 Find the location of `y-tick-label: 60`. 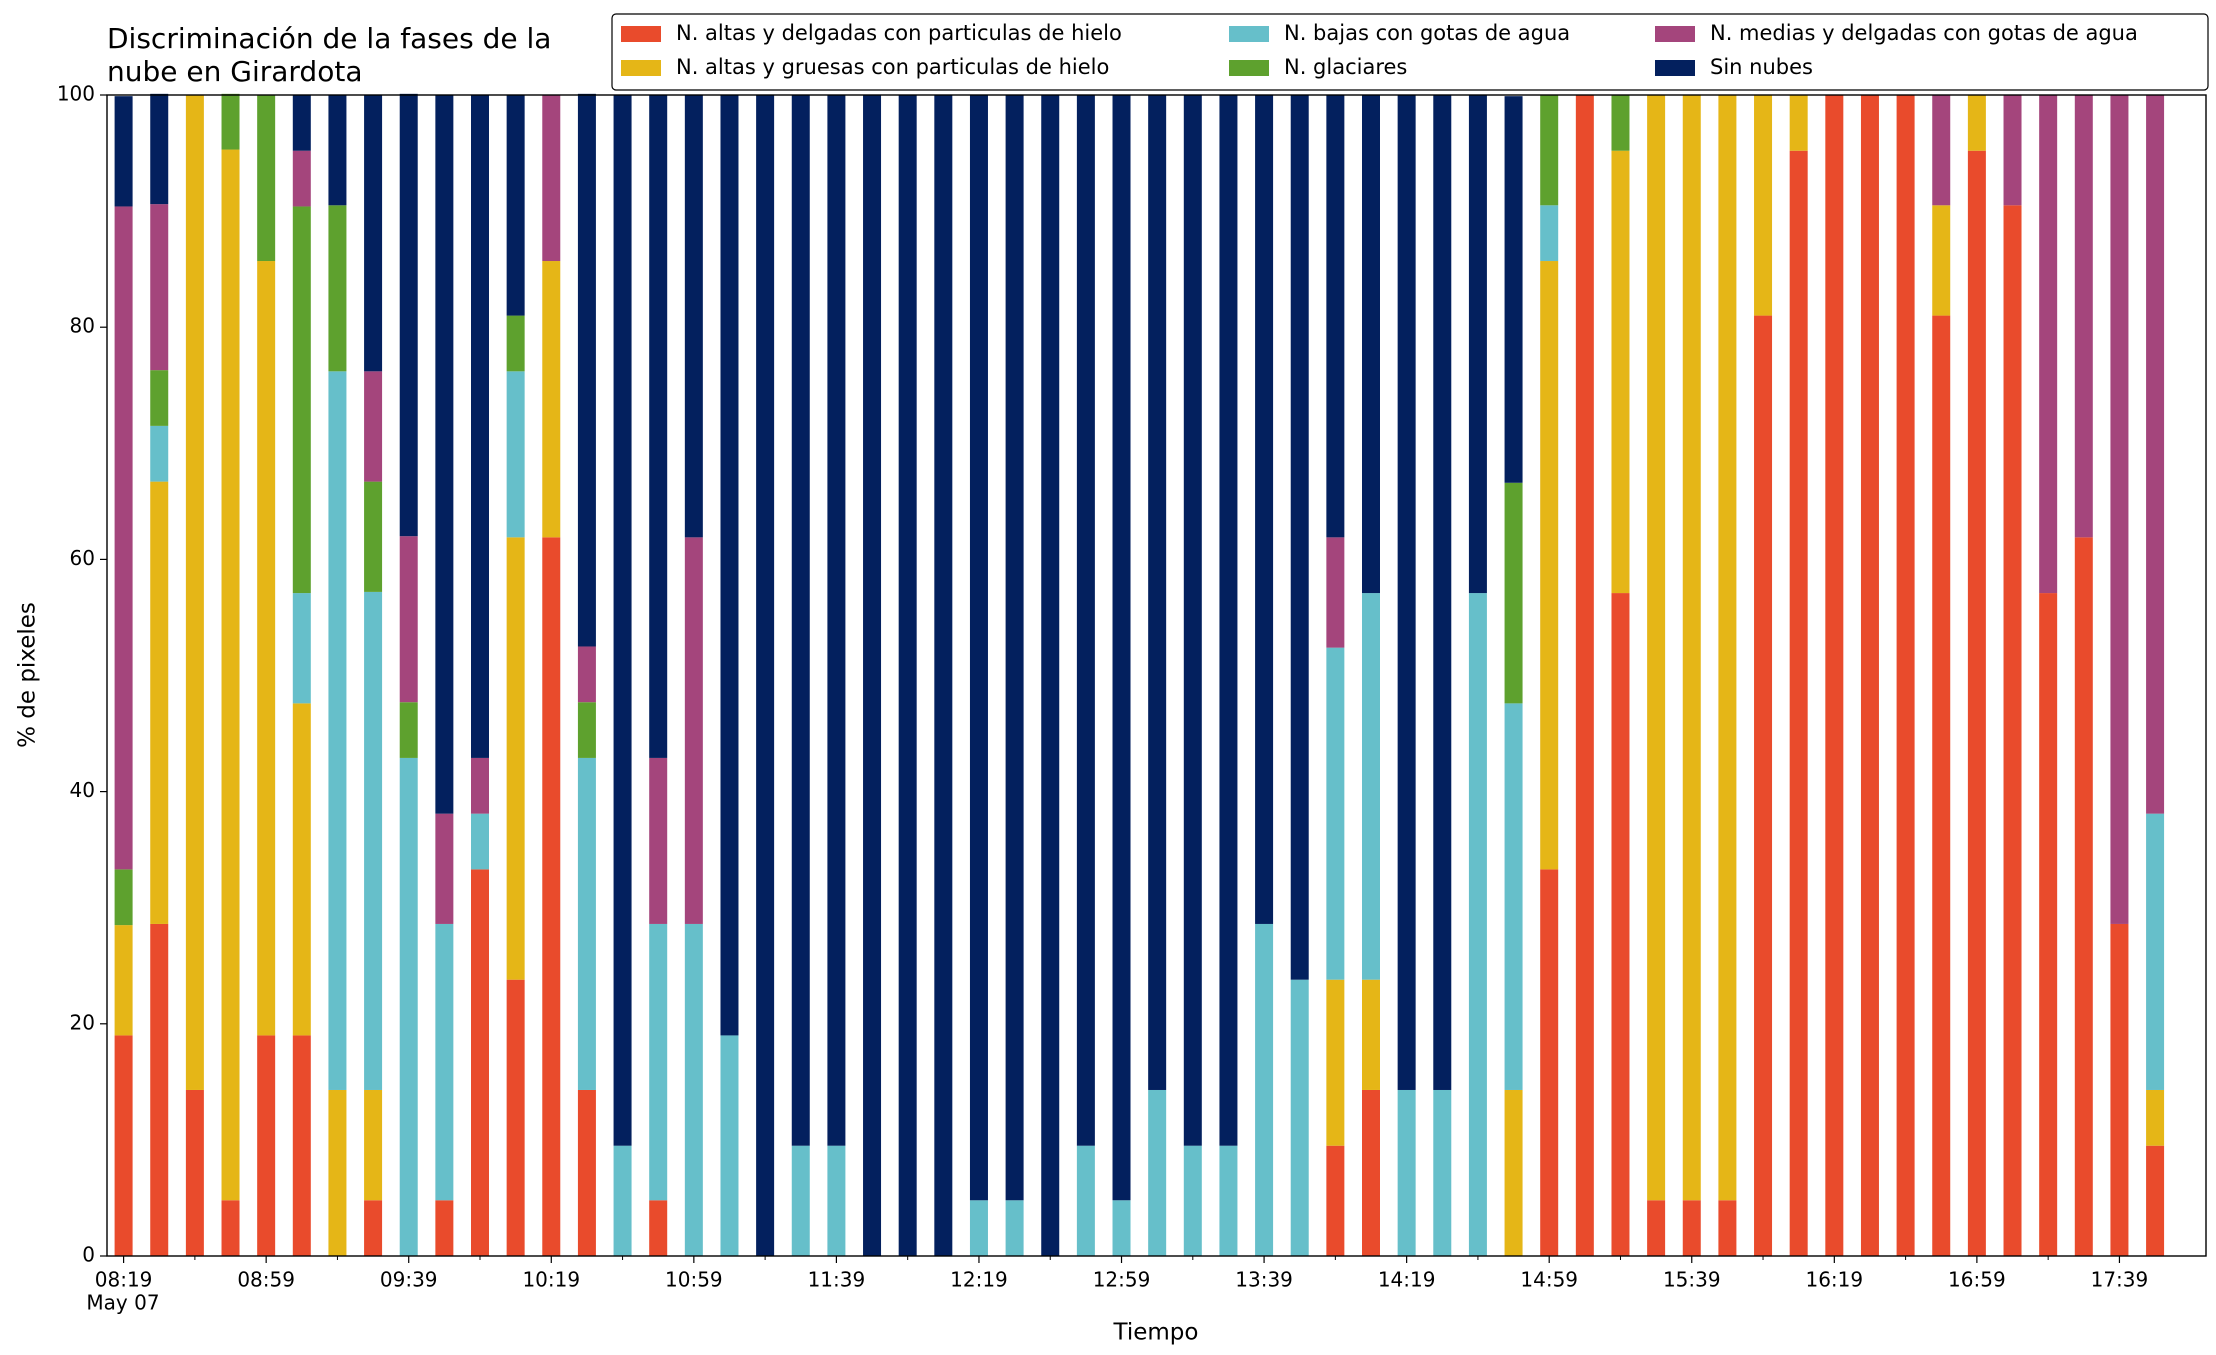

y-tick-label: 60 is located at coordinates (82, 558).